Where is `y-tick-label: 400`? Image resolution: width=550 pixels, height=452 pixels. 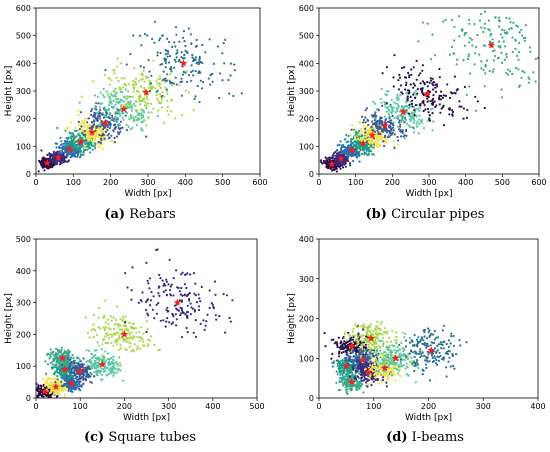
y-tick-label: 400 is located at coordinates (306, 63).